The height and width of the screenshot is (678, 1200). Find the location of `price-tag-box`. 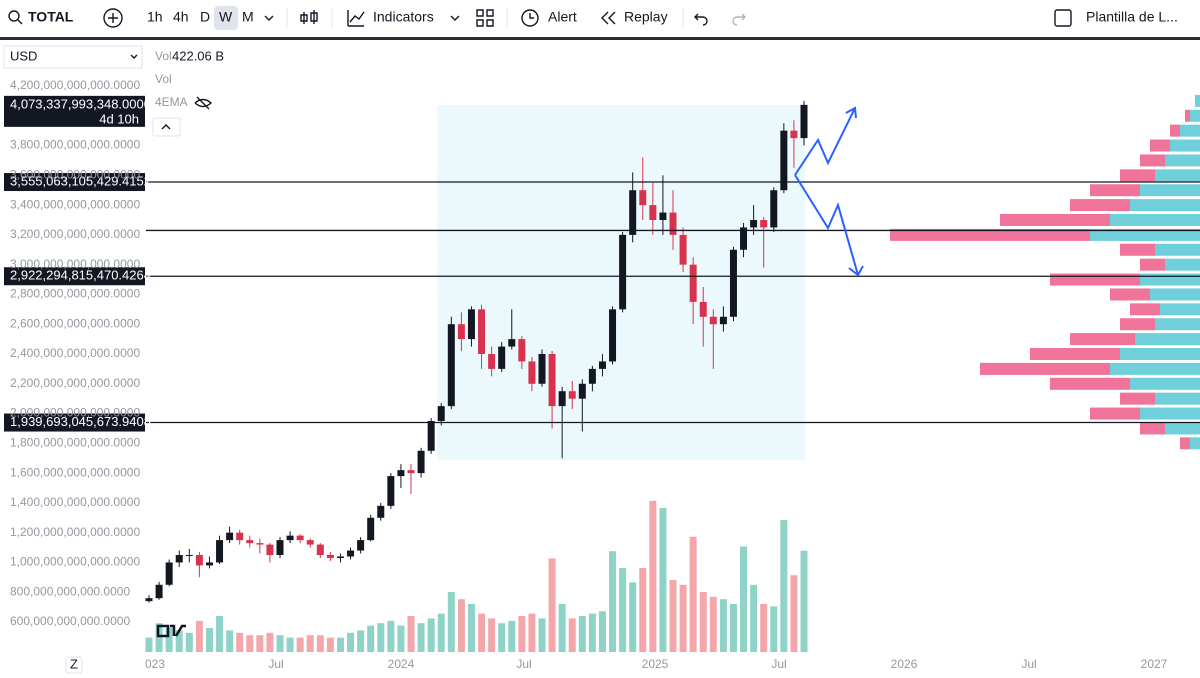

price-tag-box is located at coordinates (74, 111).